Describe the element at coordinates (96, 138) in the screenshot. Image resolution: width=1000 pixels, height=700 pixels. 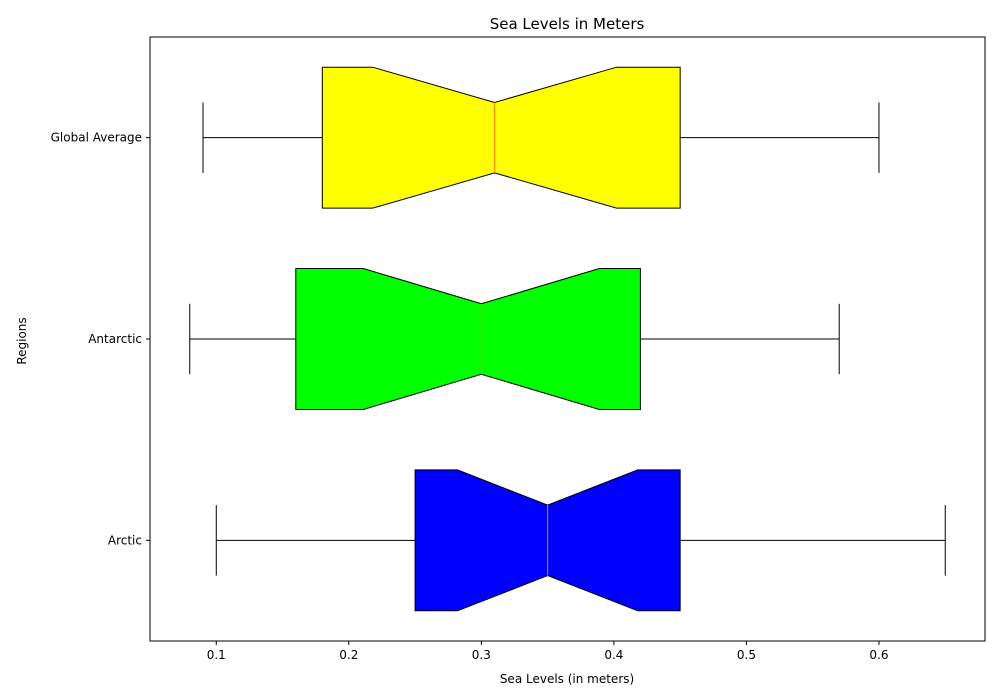
I see `y-tick-label: Global Average` at that location.